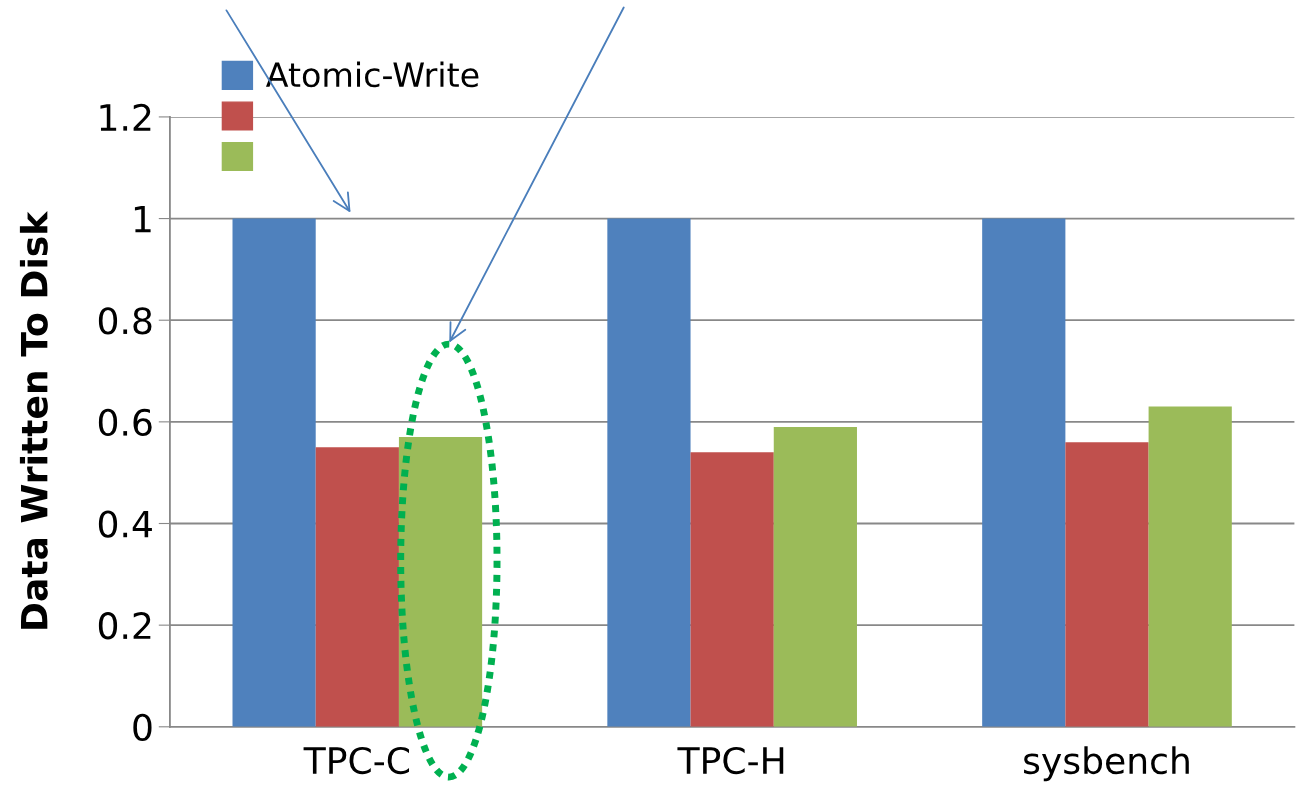  I want to click on y-tick-label: 0.6, so click(125, 422).